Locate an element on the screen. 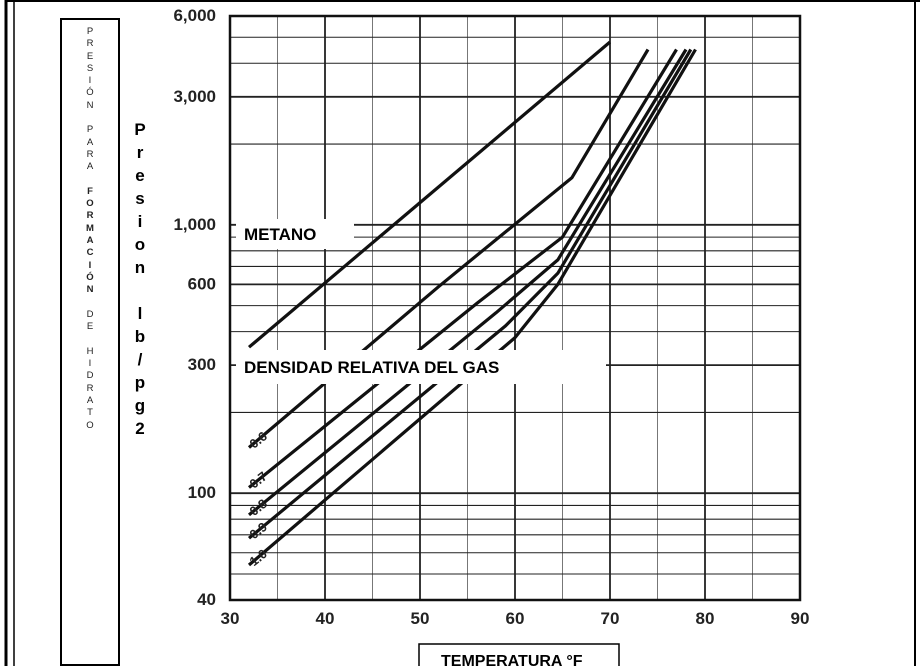 The height and width of the screenshot is (666, 920). units-label-letter: b is located at coordinates (140, 336).